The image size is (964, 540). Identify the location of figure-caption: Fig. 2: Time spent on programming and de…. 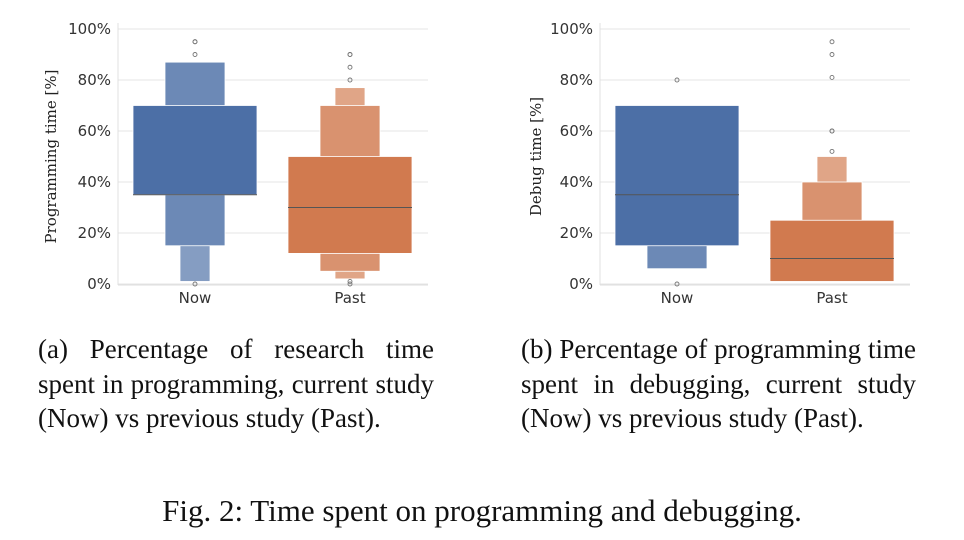
(482, 510).